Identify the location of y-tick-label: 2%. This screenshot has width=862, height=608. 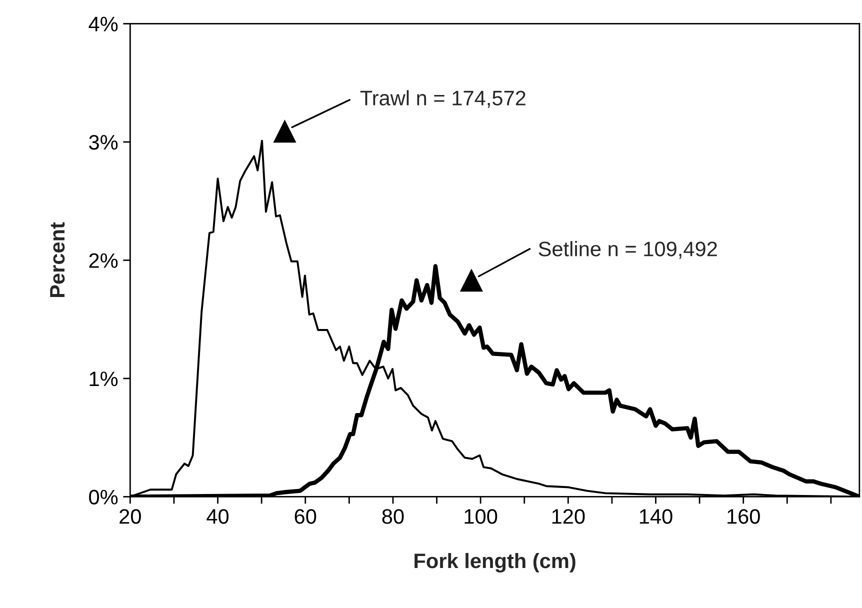
(103, 260).